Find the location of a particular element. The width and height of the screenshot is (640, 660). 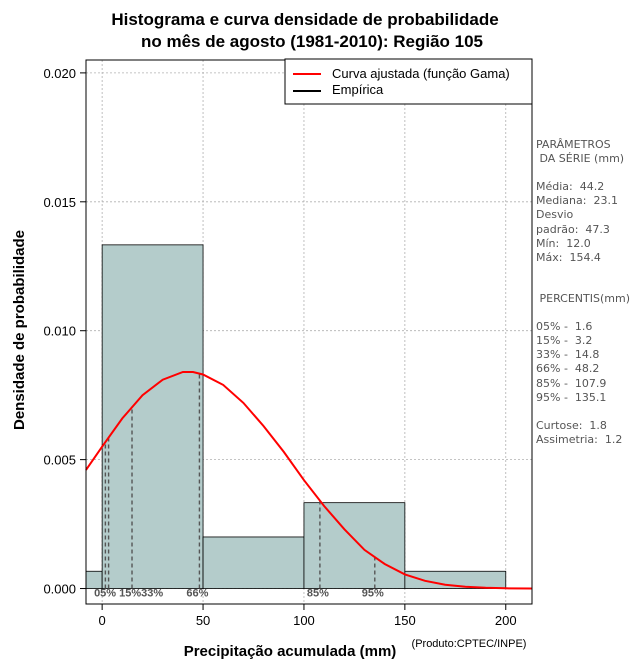

legend-box is located at coordinates (408, 81).